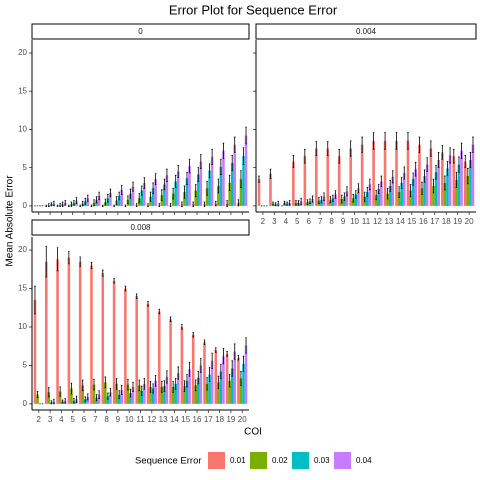  I want to click on legend-label: 0.03, so click(322, 460).